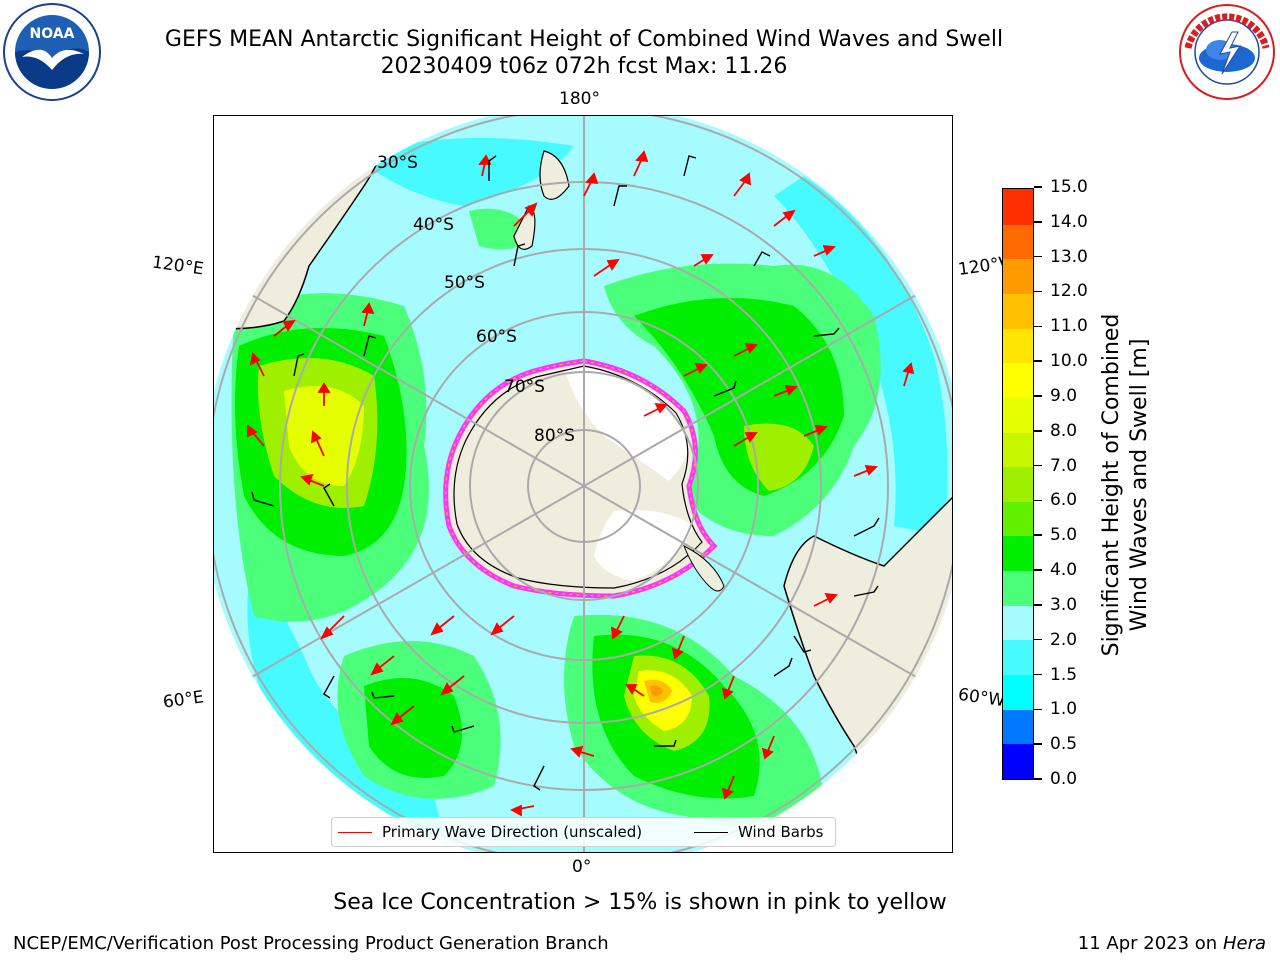 Image resolution: width=1280 pixels, height=960 pixels. I want to click on legend-item-wind-barbs: Wind Barbs, so click(758, 832).